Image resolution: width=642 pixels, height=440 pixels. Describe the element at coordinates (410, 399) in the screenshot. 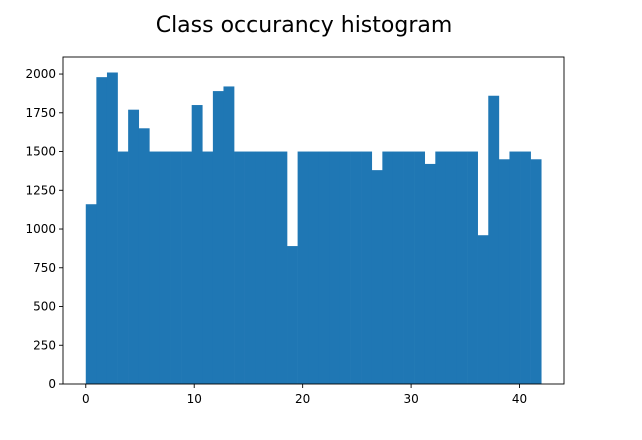

I see `x-tick-label: 30` at that location.